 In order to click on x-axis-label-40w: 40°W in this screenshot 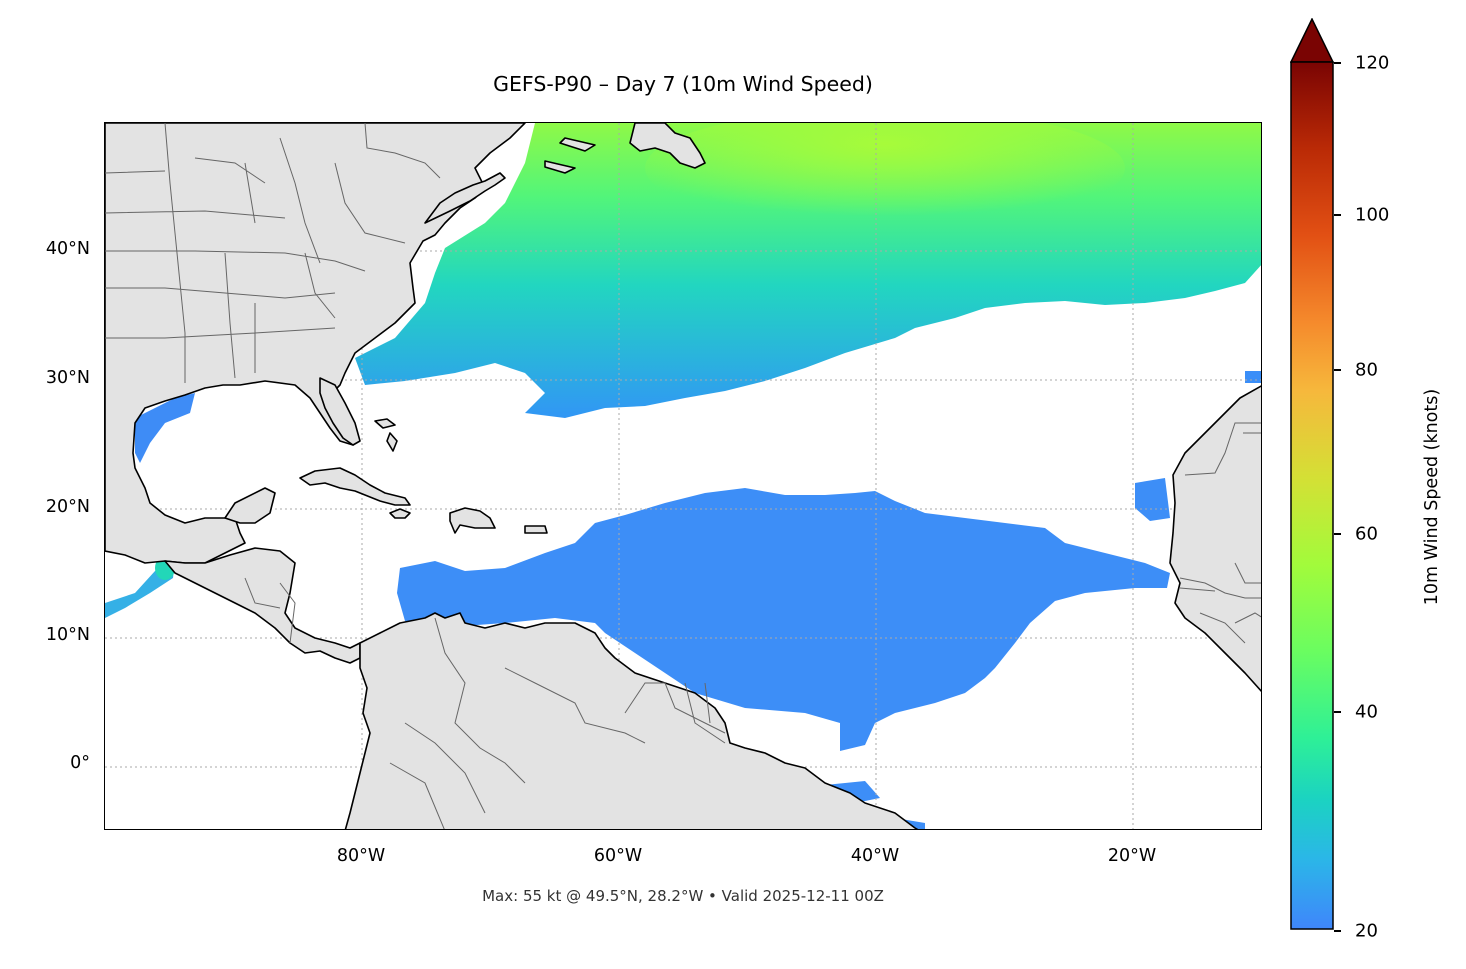, I will do `click(875, 856)`.